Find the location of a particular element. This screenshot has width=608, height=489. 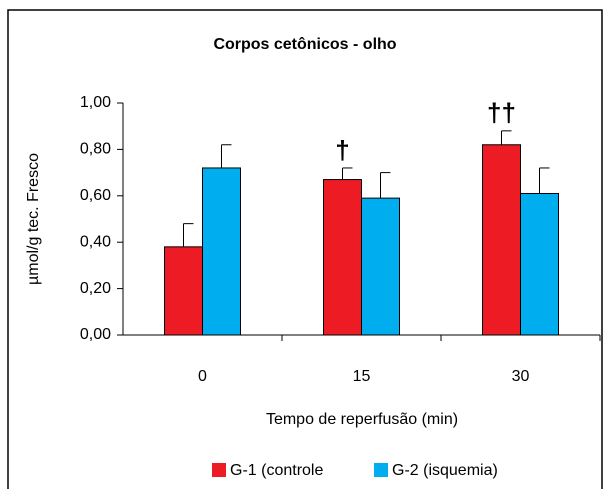

y-axis-label: µmol/g tec. Fresco is located at coordinates (33, 219).